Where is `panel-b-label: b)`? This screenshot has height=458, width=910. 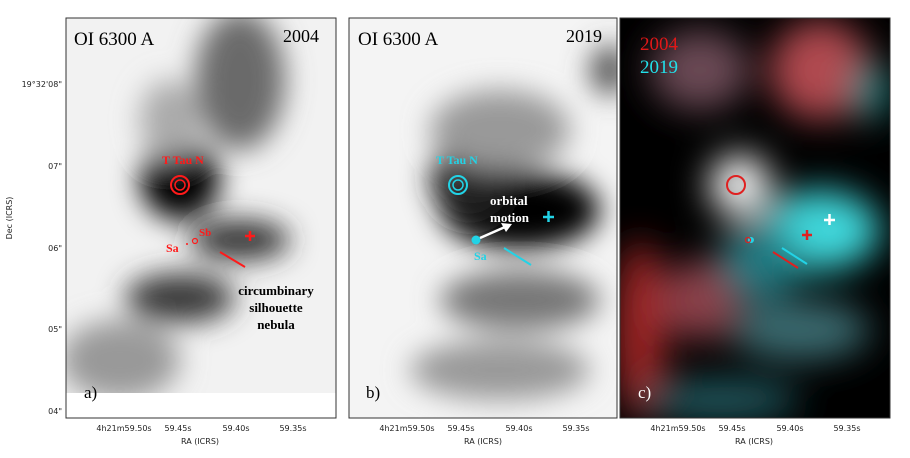
panel-b-label: b) is located at coordinates (373, 392).